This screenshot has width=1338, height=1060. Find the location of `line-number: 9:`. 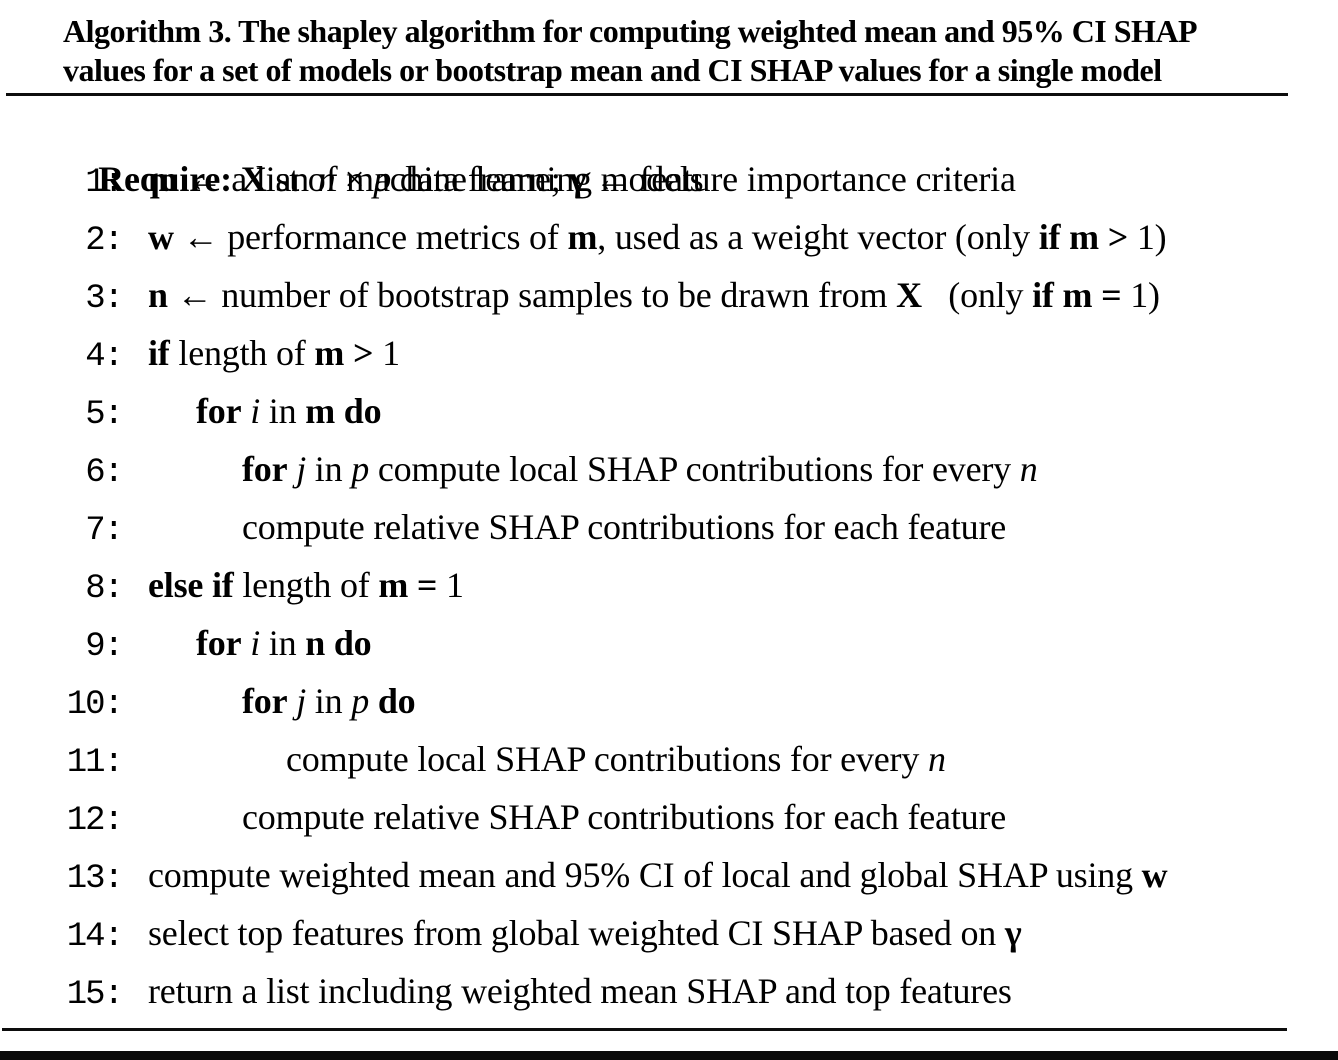

line-number: 9: is located at coordinates (104, 647).